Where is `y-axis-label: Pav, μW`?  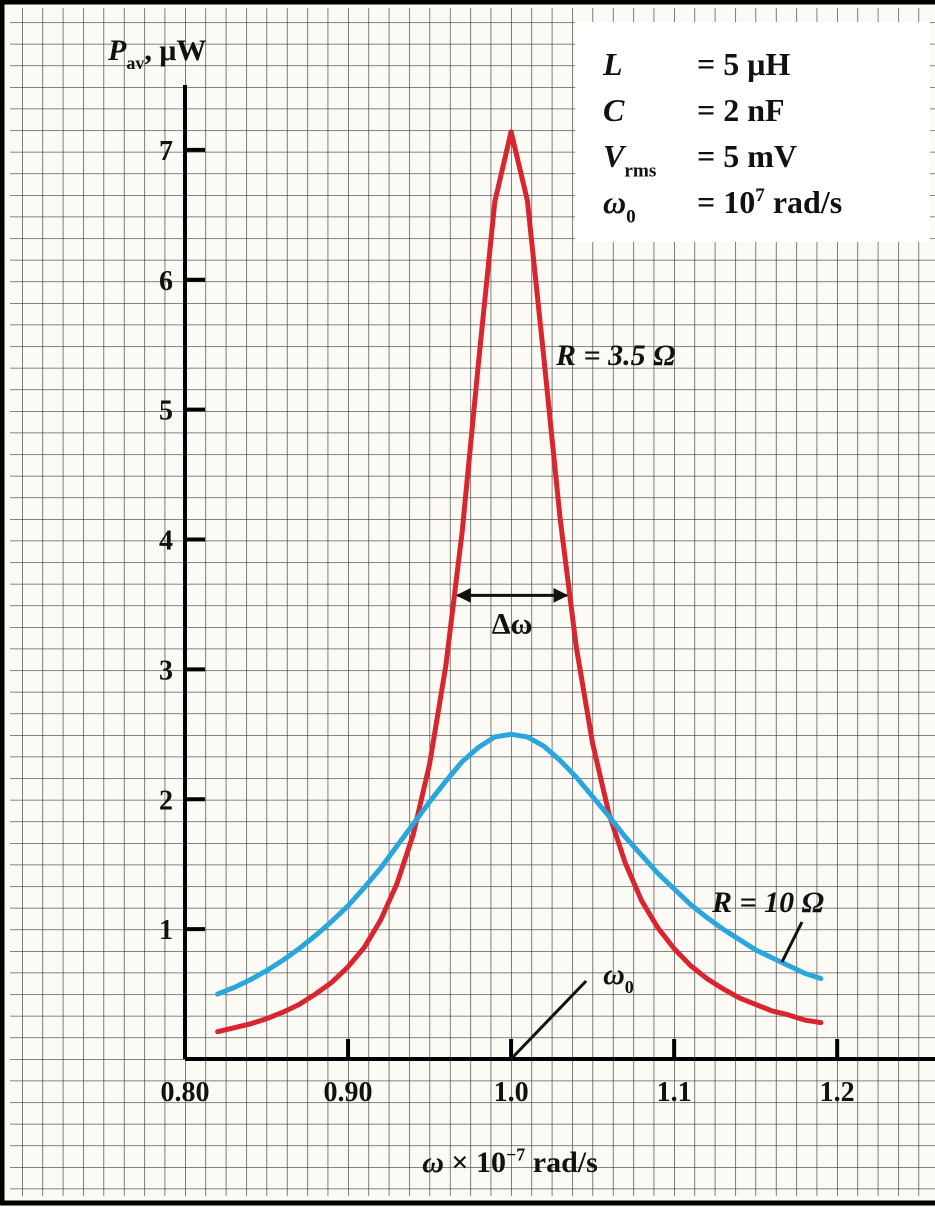
y-axis-label: Pav, μW is located at coordinates (156, 53).